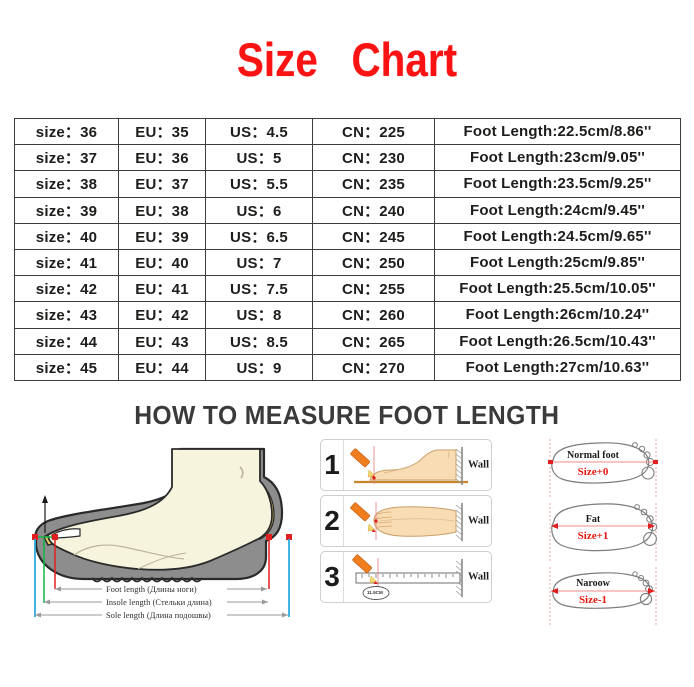 This screenshot has width=694, height=687. I want to click on cell-cn: CN：255, so click(373, 289).